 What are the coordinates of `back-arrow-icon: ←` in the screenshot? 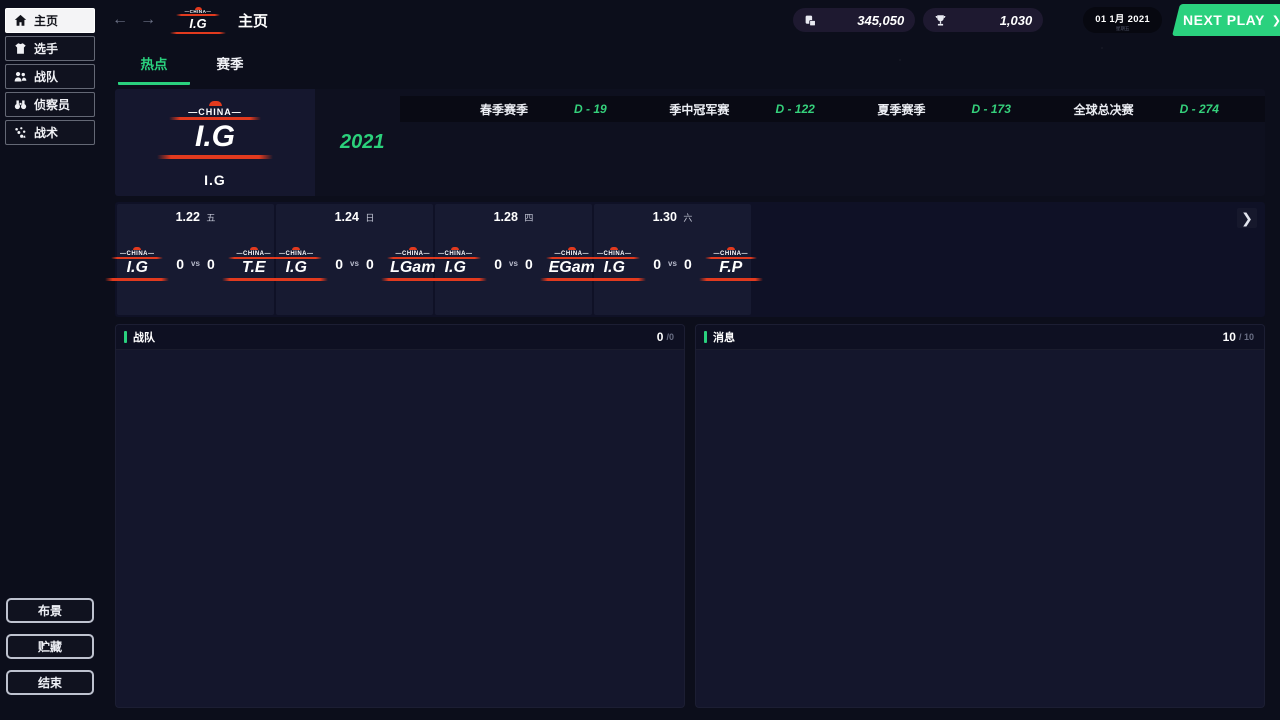 It's located at (120, 19).